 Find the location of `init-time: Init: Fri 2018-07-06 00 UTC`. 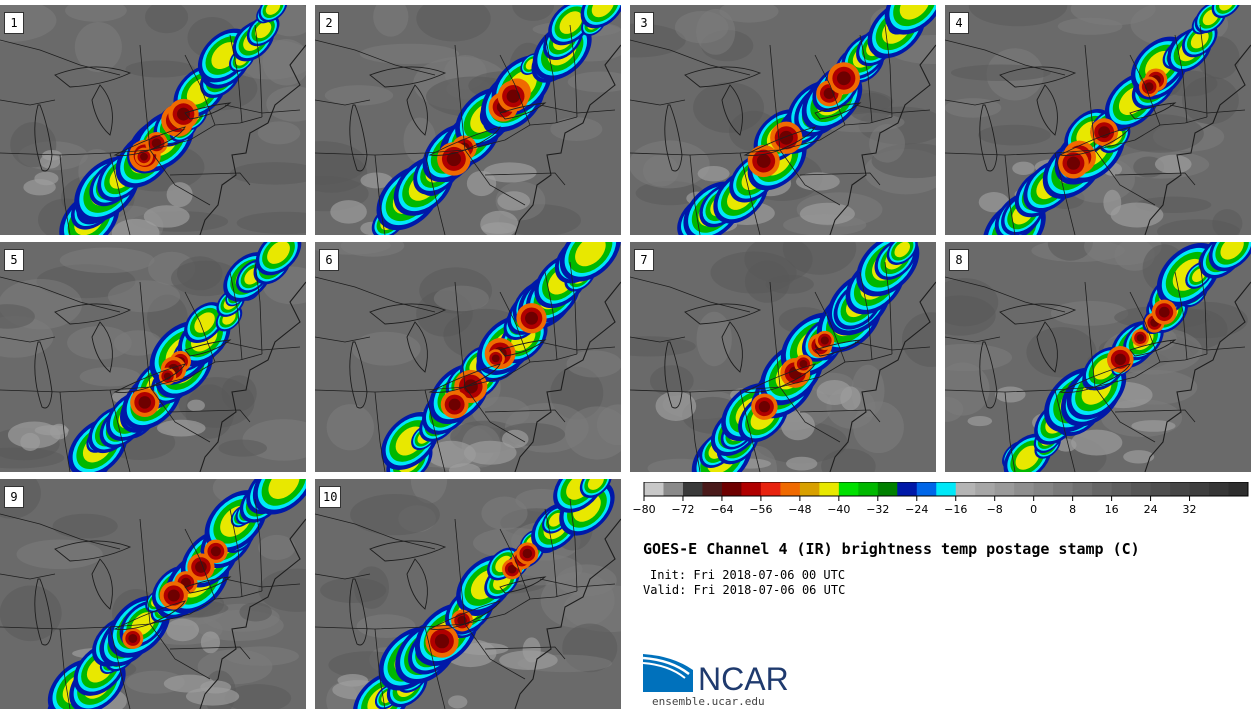

init-time: Init: Fri 2018-07-06 00 UTC is located at coordinates (748, 575).